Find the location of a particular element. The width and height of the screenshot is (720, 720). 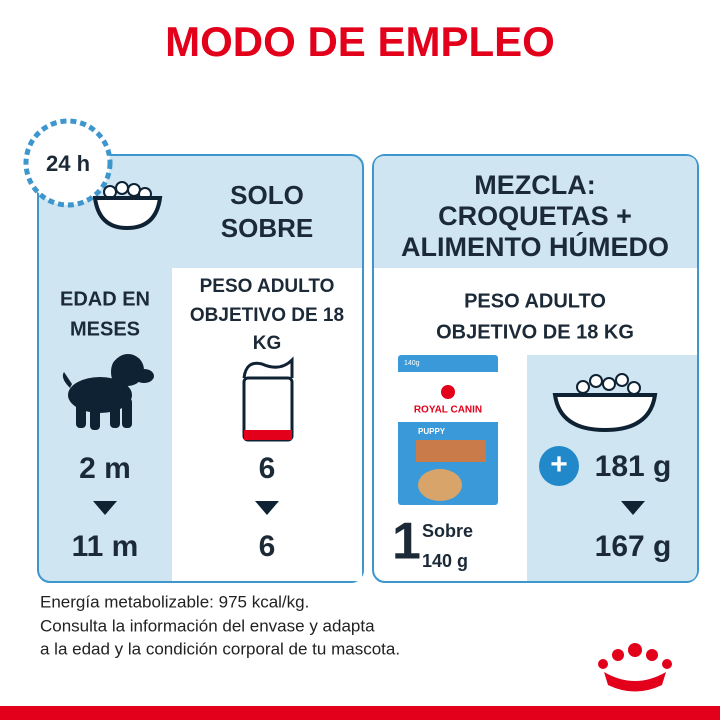

pouch-unit: 140 g is located at coordinates (445, 561).